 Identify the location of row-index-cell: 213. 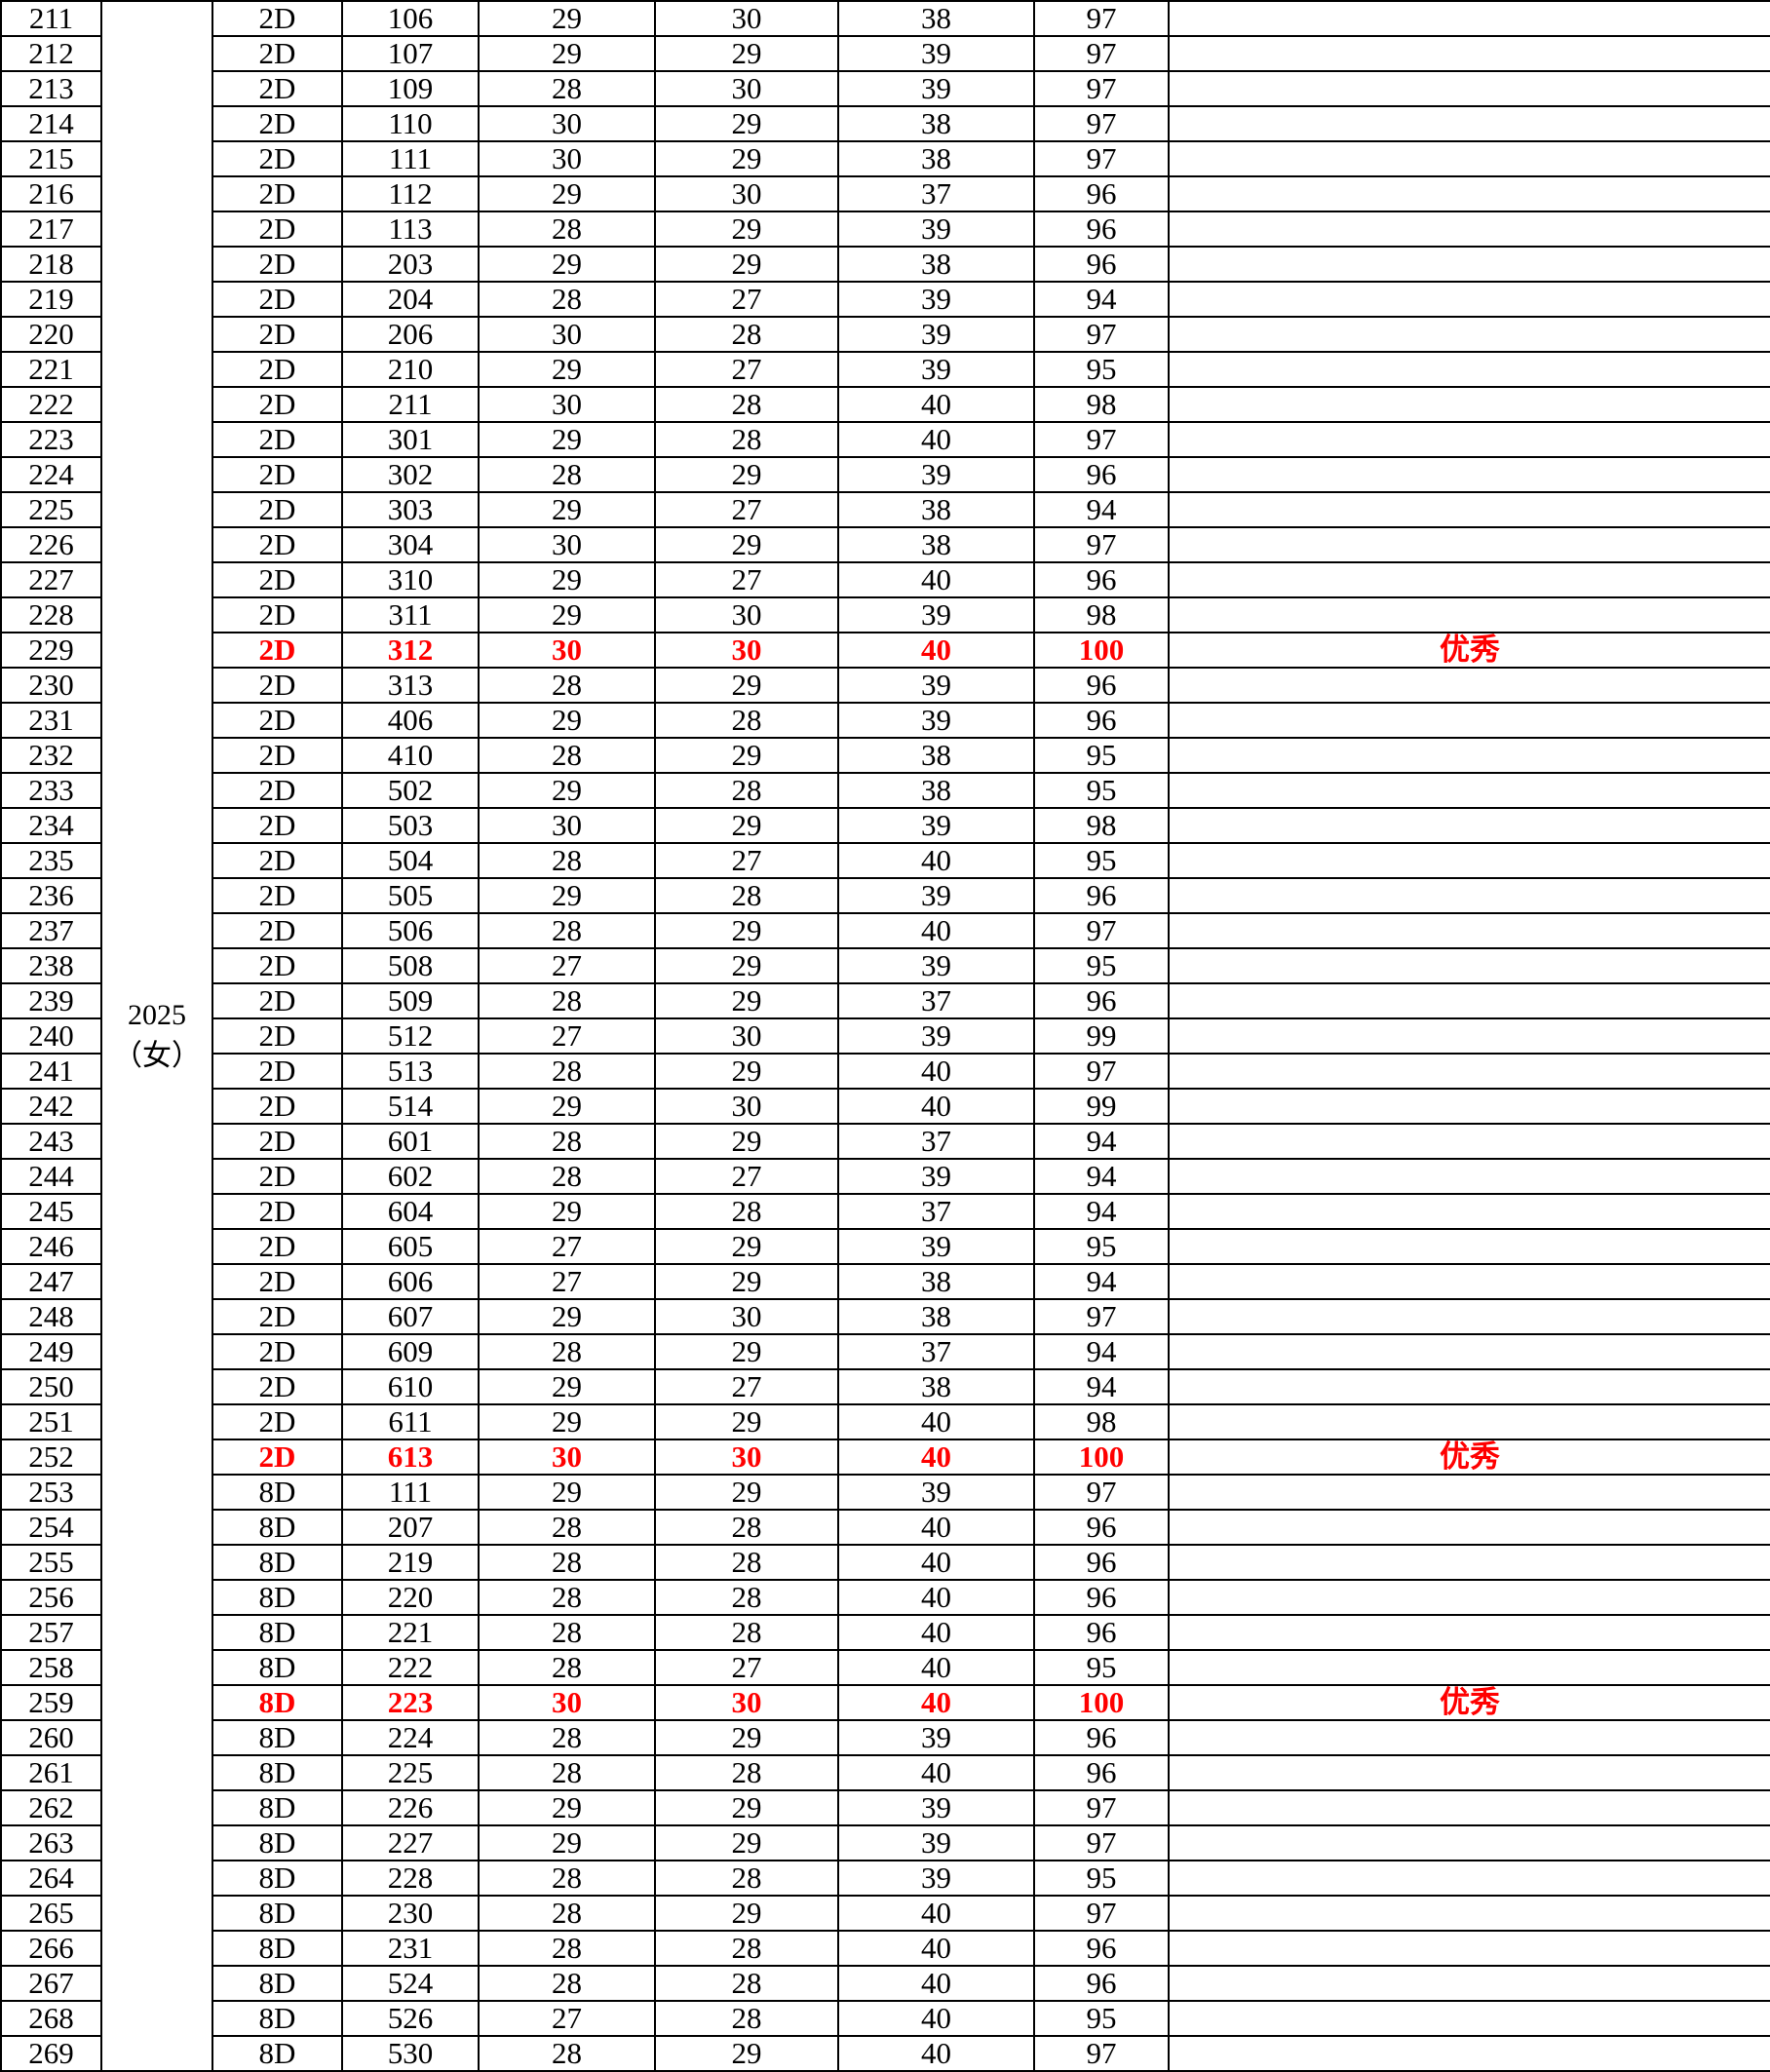
(51, 88).